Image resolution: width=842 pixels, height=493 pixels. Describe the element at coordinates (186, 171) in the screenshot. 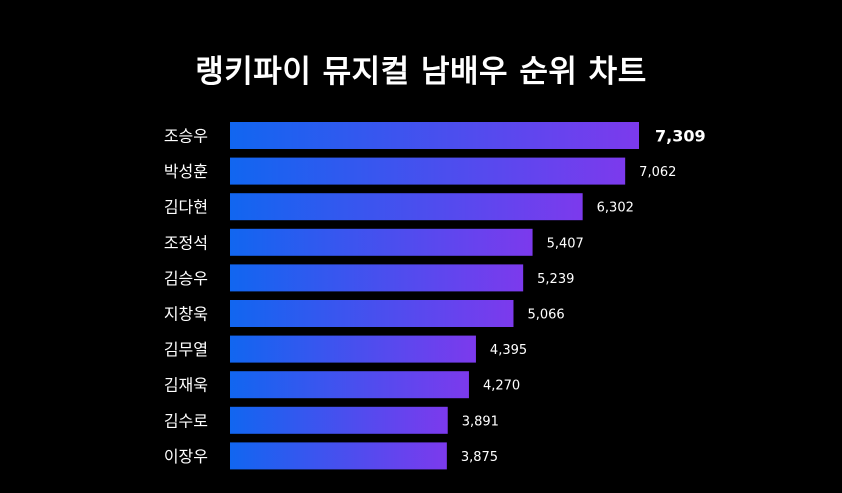

I see `category-label: 박성훈` at that location.